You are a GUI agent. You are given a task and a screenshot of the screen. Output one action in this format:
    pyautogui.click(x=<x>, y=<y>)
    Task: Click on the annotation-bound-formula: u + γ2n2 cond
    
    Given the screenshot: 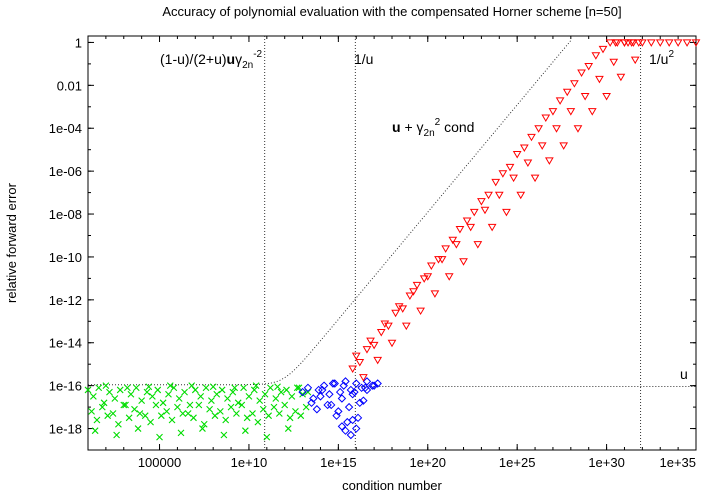 What is the action you would take?
    pyautogui.click(x=433, y=128)
    